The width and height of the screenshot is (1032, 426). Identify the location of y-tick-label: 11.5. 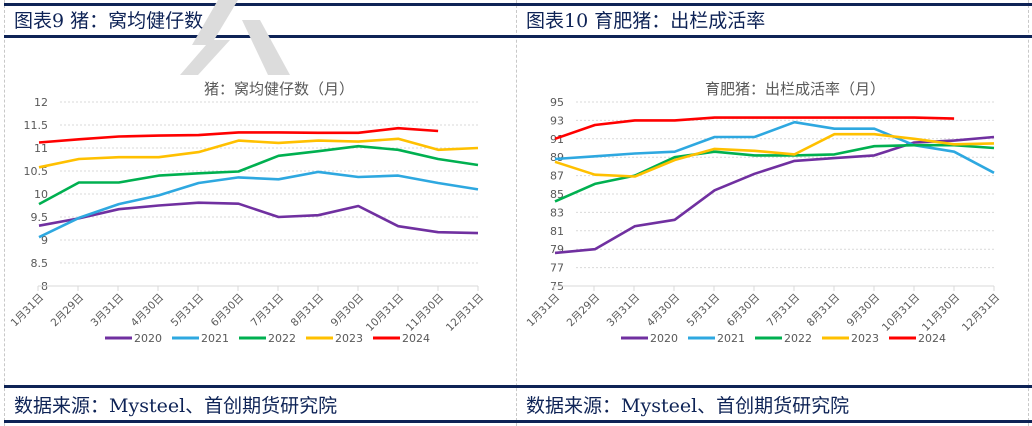
(36, 125).